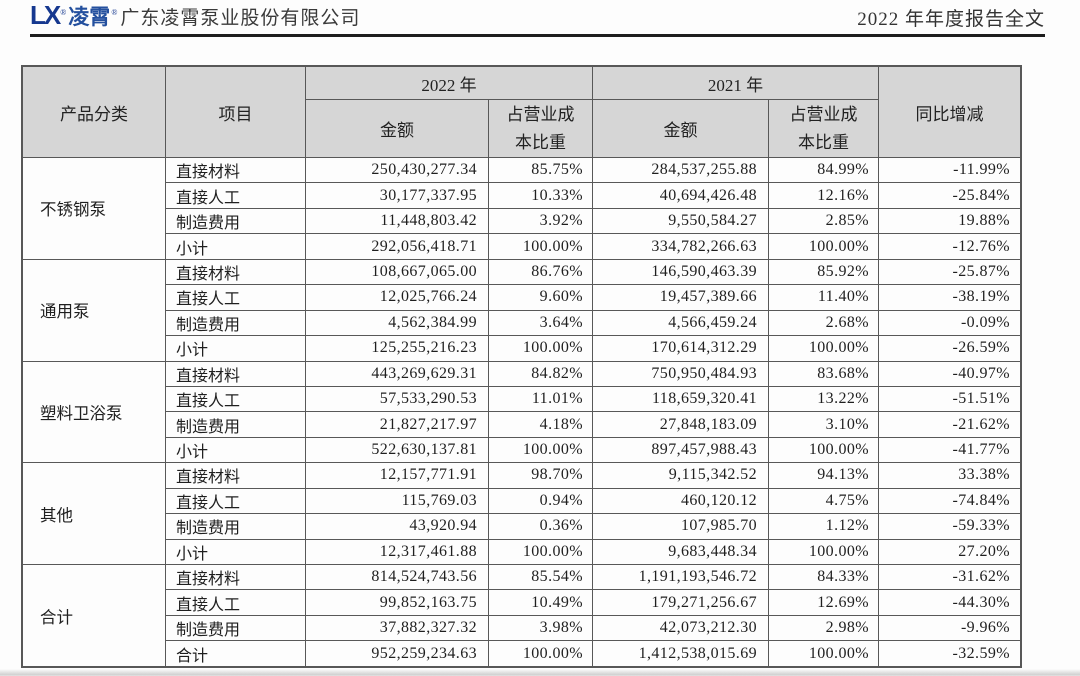 The image size is (1080, 676). Describe the element at coordinates (235, 450) in the screenshot. I see `item-cell: 小计` at that location.